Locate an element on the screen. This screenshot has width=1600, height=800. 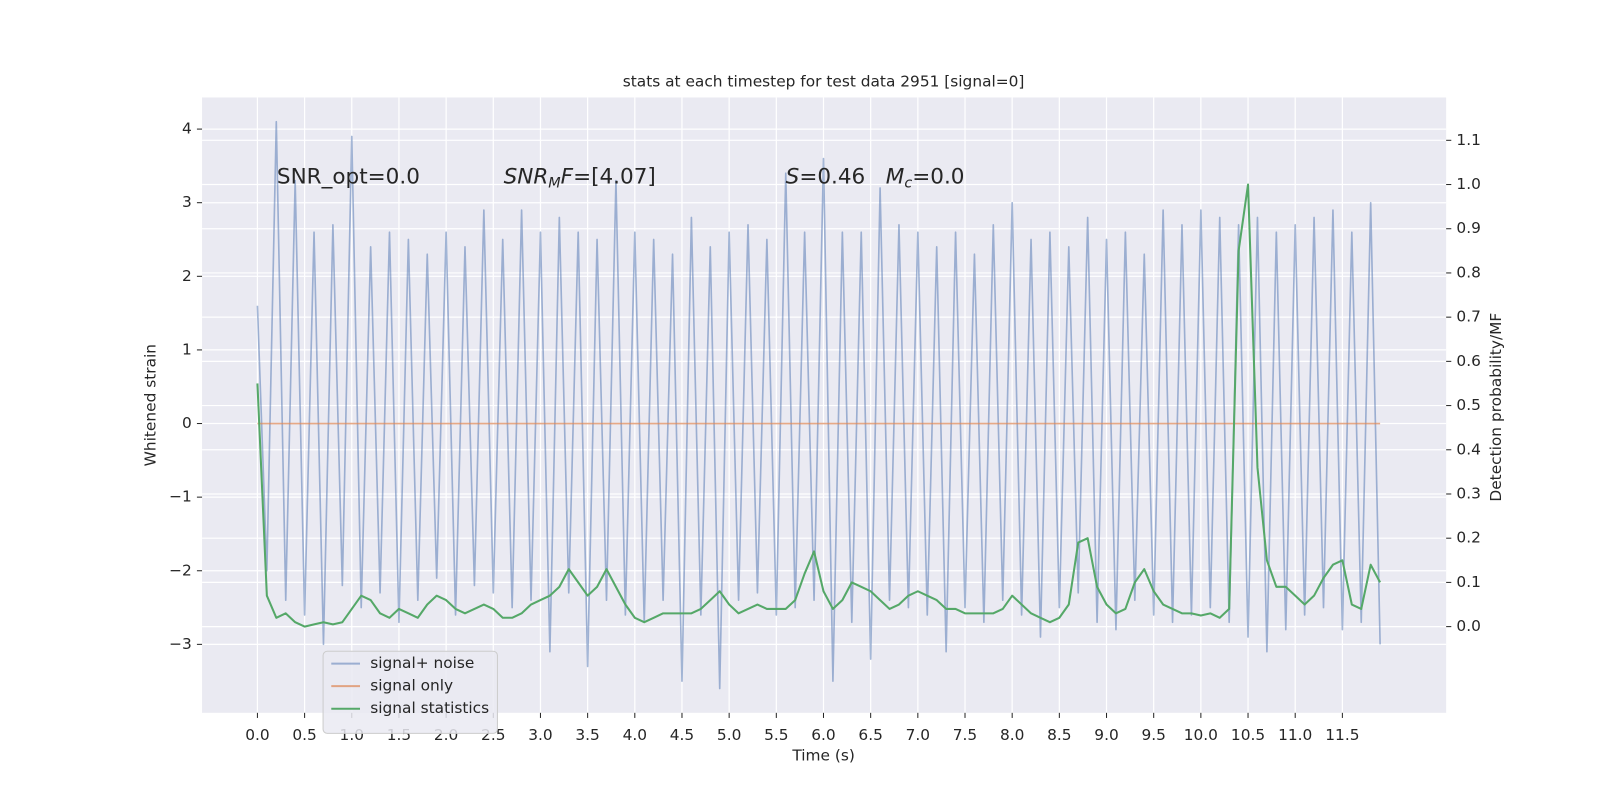
x-tick-label: 8.0 is located at coordinates (1012, 735).